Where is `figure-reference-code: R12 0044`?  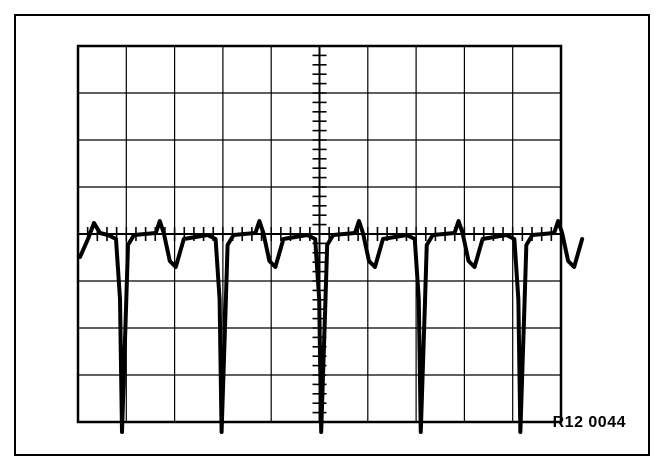
figure-reference-code: R12 0044 is located at coordinates (589, 422).